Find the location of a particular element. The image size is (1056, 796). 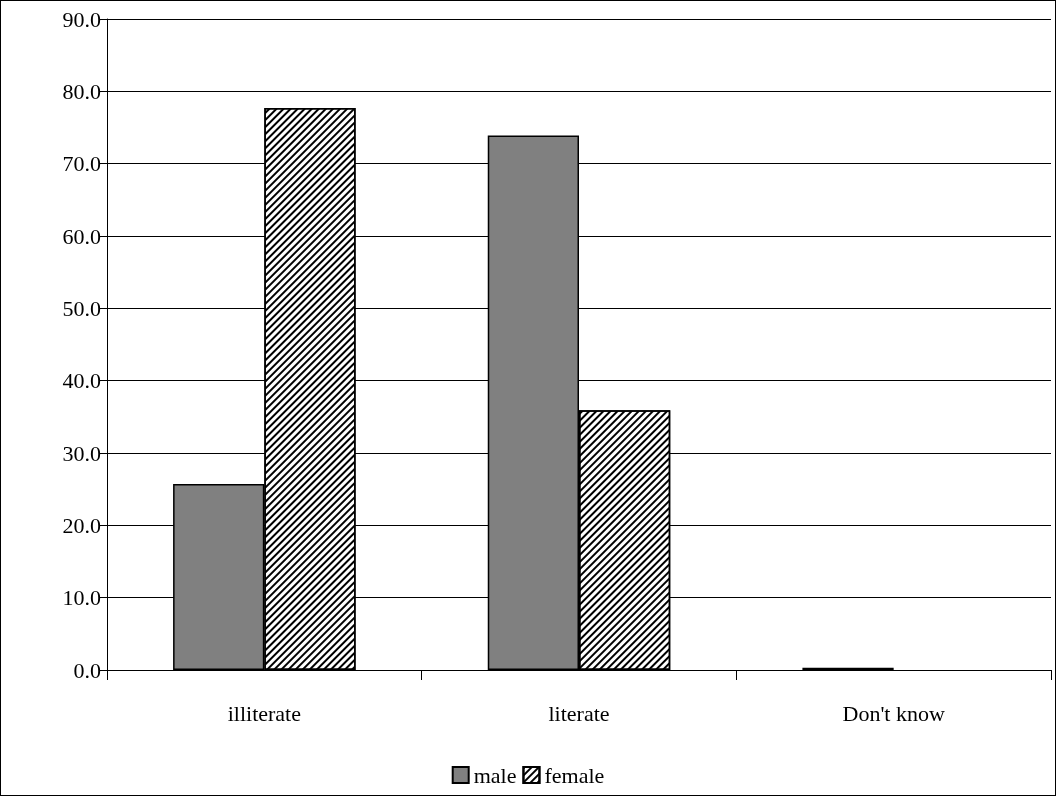

y-tick-label: 20.0 is located at coordinates (81, 525).